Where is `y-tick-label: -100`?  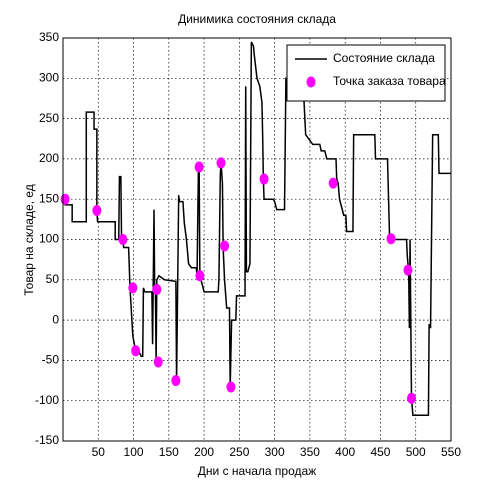 y-tick-label: -100 is located at coordinates (47, 400).